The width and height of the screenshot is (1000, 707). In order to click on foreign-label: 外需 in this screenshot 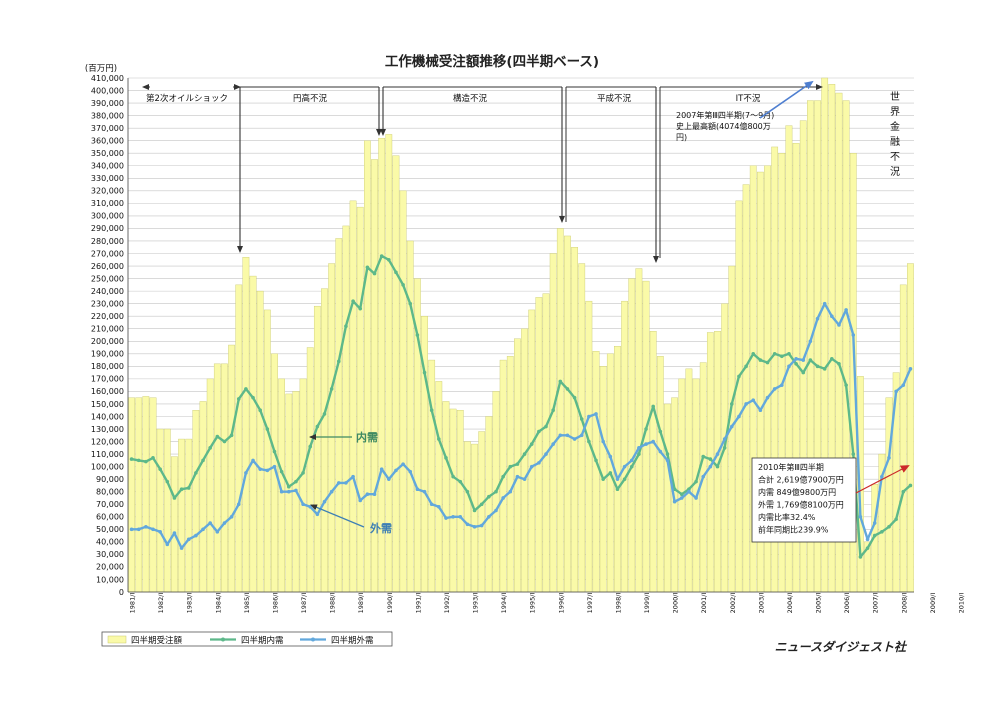, I will do `click(380, 528)`.